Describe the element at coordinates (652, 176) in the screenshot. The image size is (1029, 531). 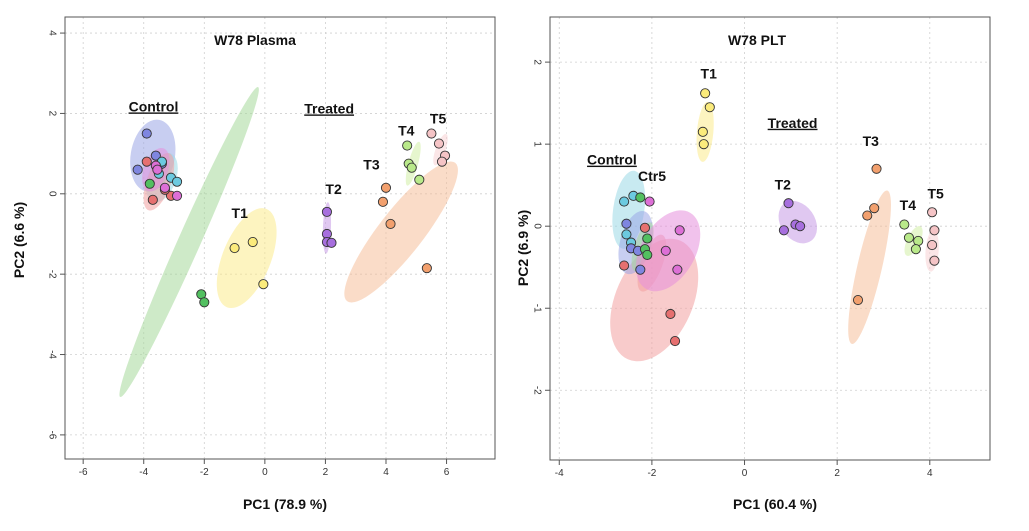
I see `plt-group-label: Ctr5` at that location.